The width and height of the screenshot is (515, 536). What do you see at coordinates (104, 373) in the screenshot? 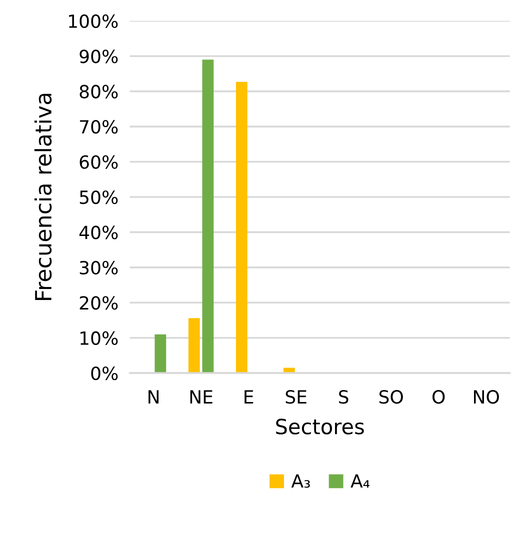
I see `y-tick-label: 0%` at bounding box center [104, 373].